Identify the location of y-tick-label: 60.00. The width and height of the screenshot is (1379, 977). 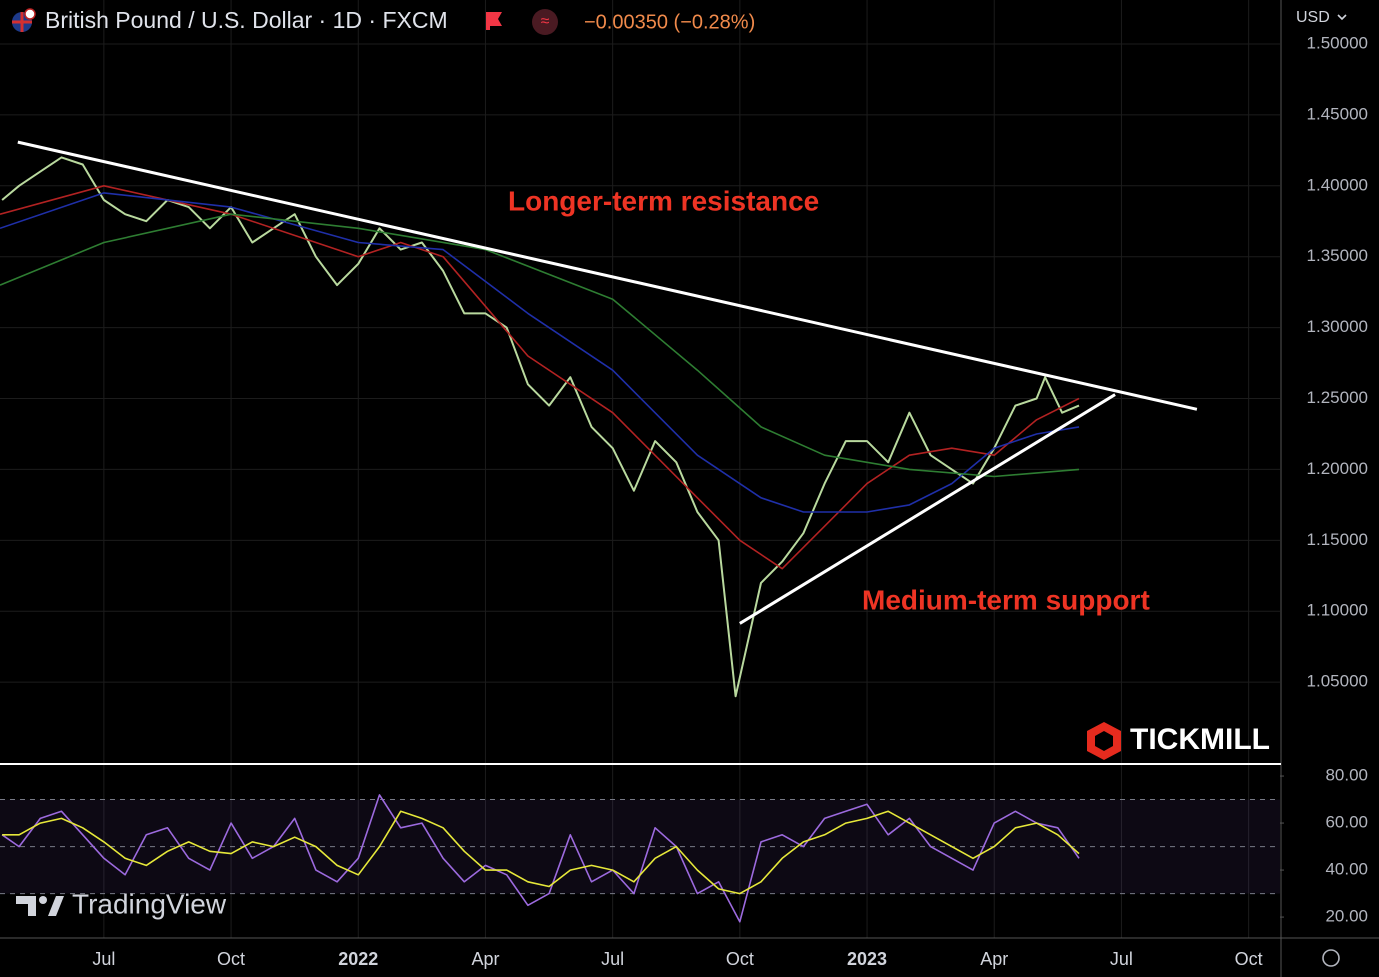
(1346, 822).